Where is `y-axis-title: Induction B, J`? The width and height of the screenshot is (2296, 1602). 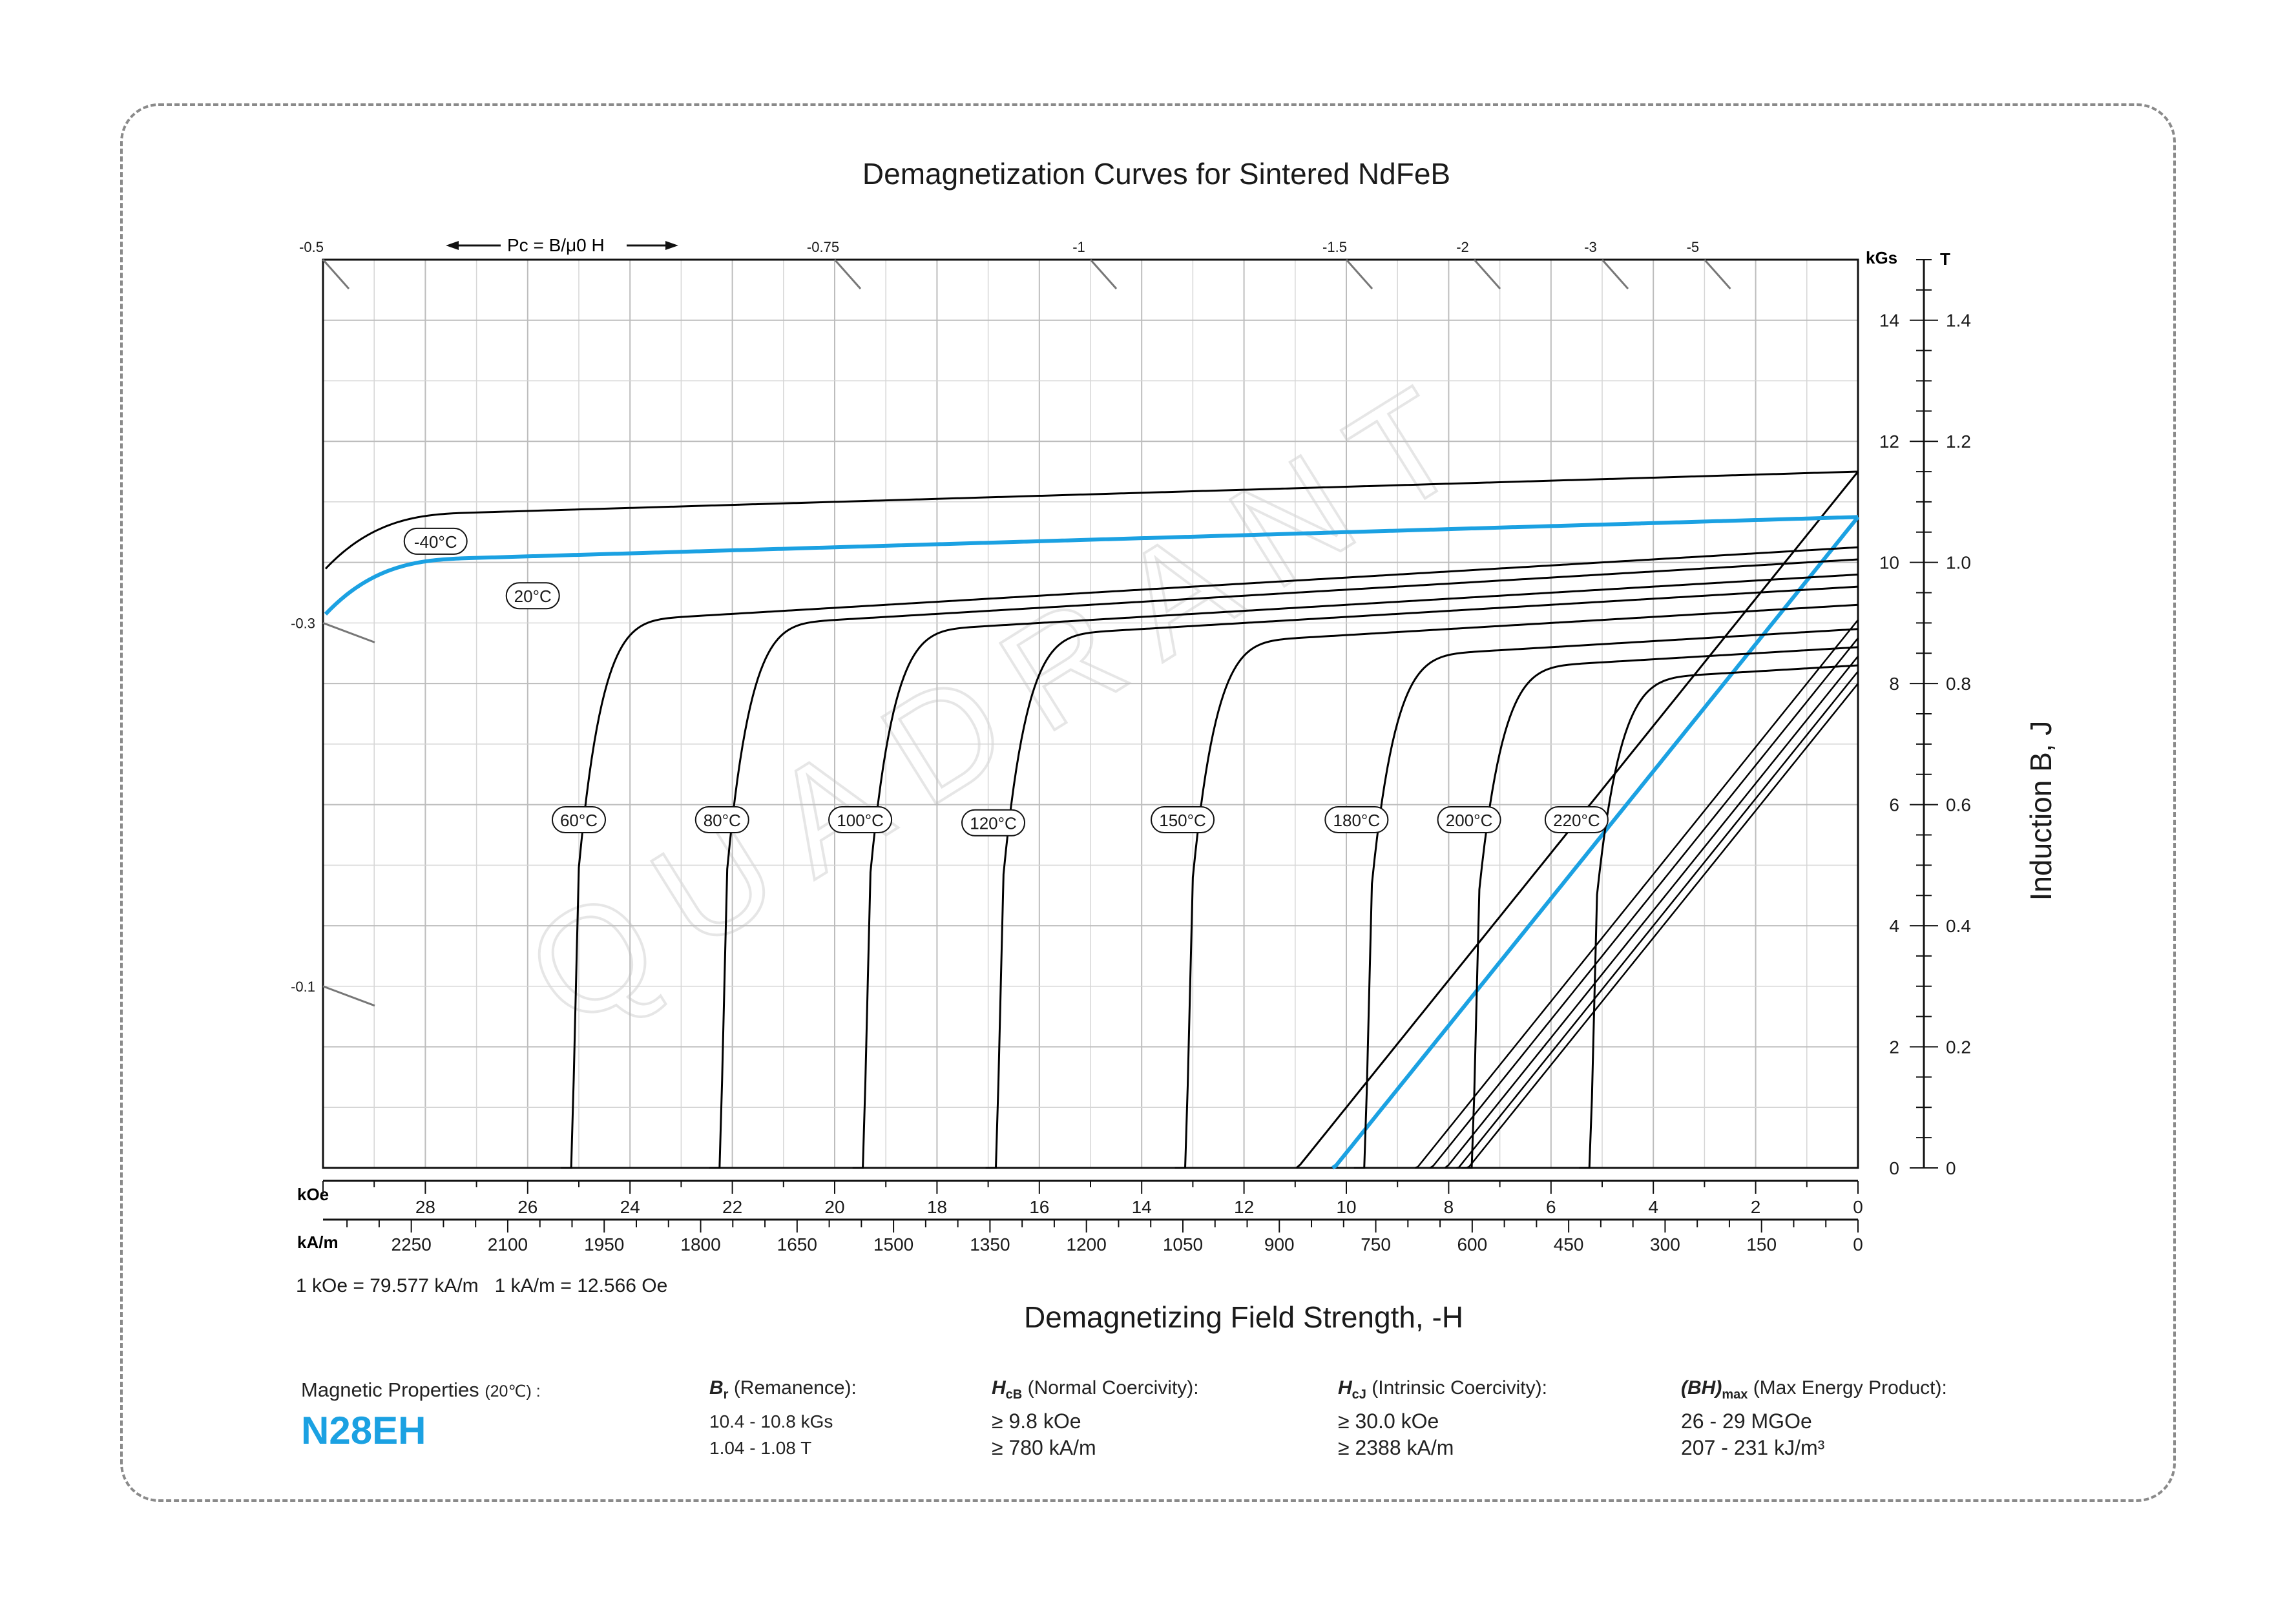
y-axis-title: Induction B, J is located at coordinates (2041, 811).